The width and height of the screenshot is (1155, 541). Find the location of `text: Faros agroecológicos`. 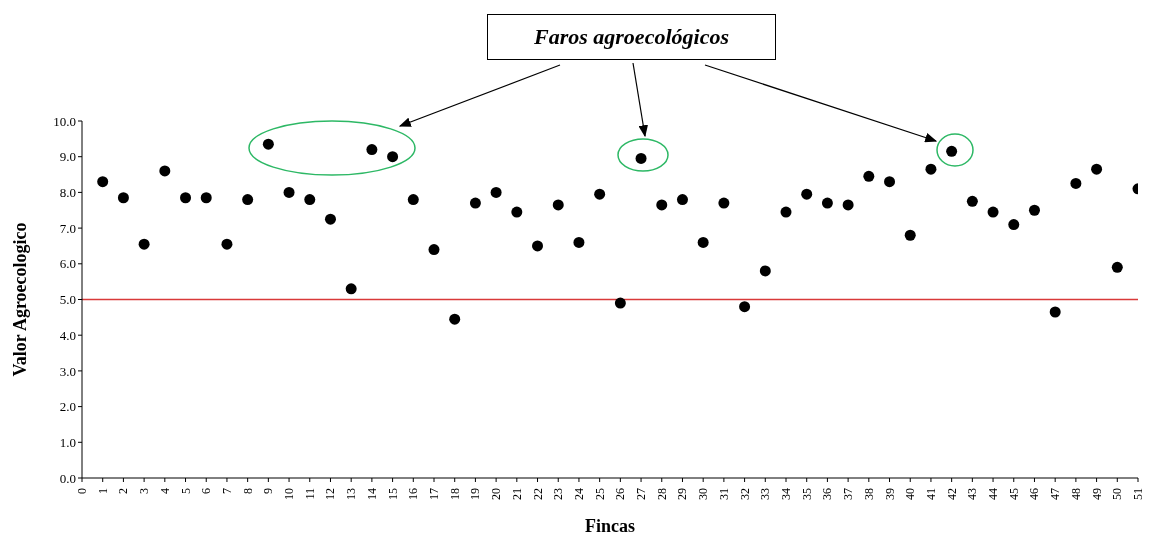

text: Faros agroecológicos is located at coordinates (631, 37).